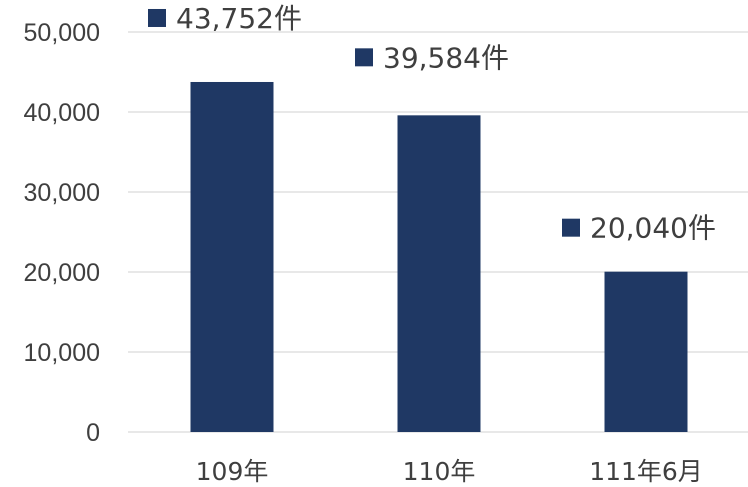  I want to click on y-tick-label: 20,000, so click(62, 273).